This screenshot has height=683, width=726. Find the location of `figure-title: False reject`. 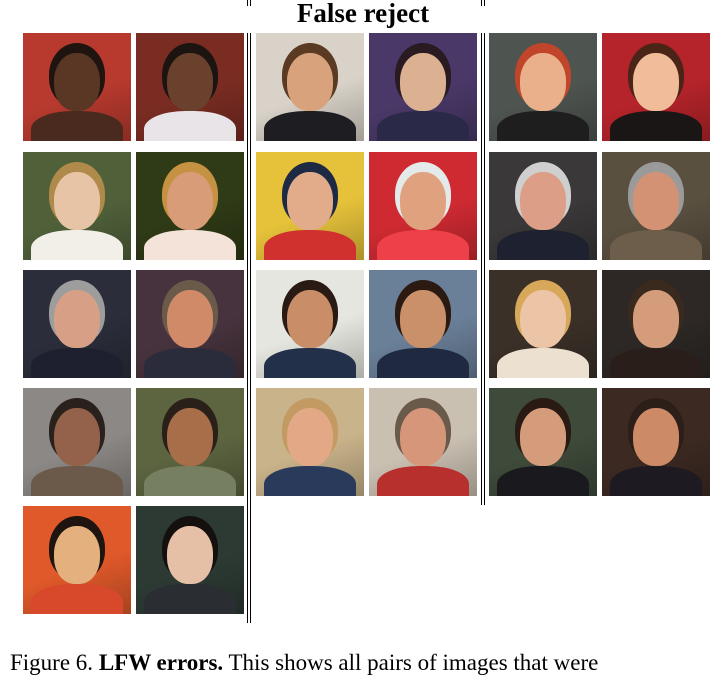

figure-title: False reject is located at coordinates (363, 14).